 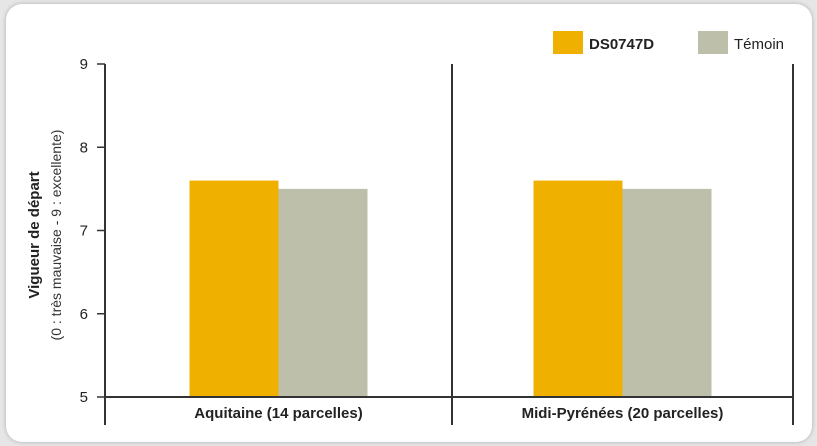 I want to click on legend-label-ds0747d: DS0747D, so click(x=621, y=44).